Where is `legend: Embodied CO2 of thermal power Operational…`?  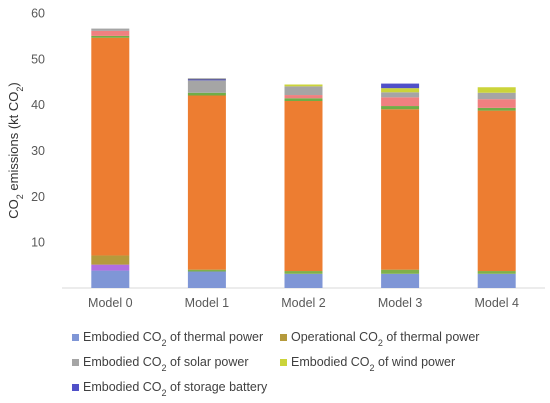
legend: Embodied CO2 of thermal power Operational… is located at coordinates (275, 364).